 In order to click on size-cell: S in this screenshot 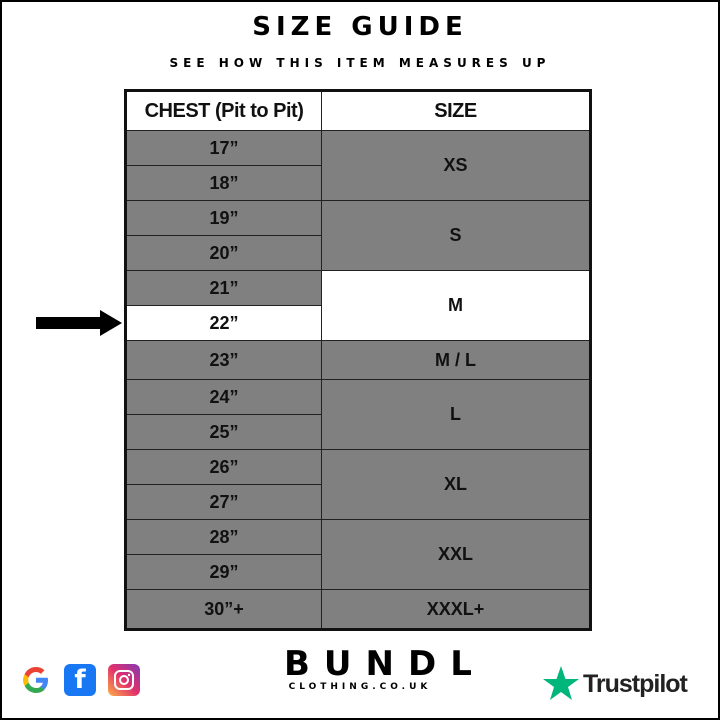, I will do `click(456, 235)`.